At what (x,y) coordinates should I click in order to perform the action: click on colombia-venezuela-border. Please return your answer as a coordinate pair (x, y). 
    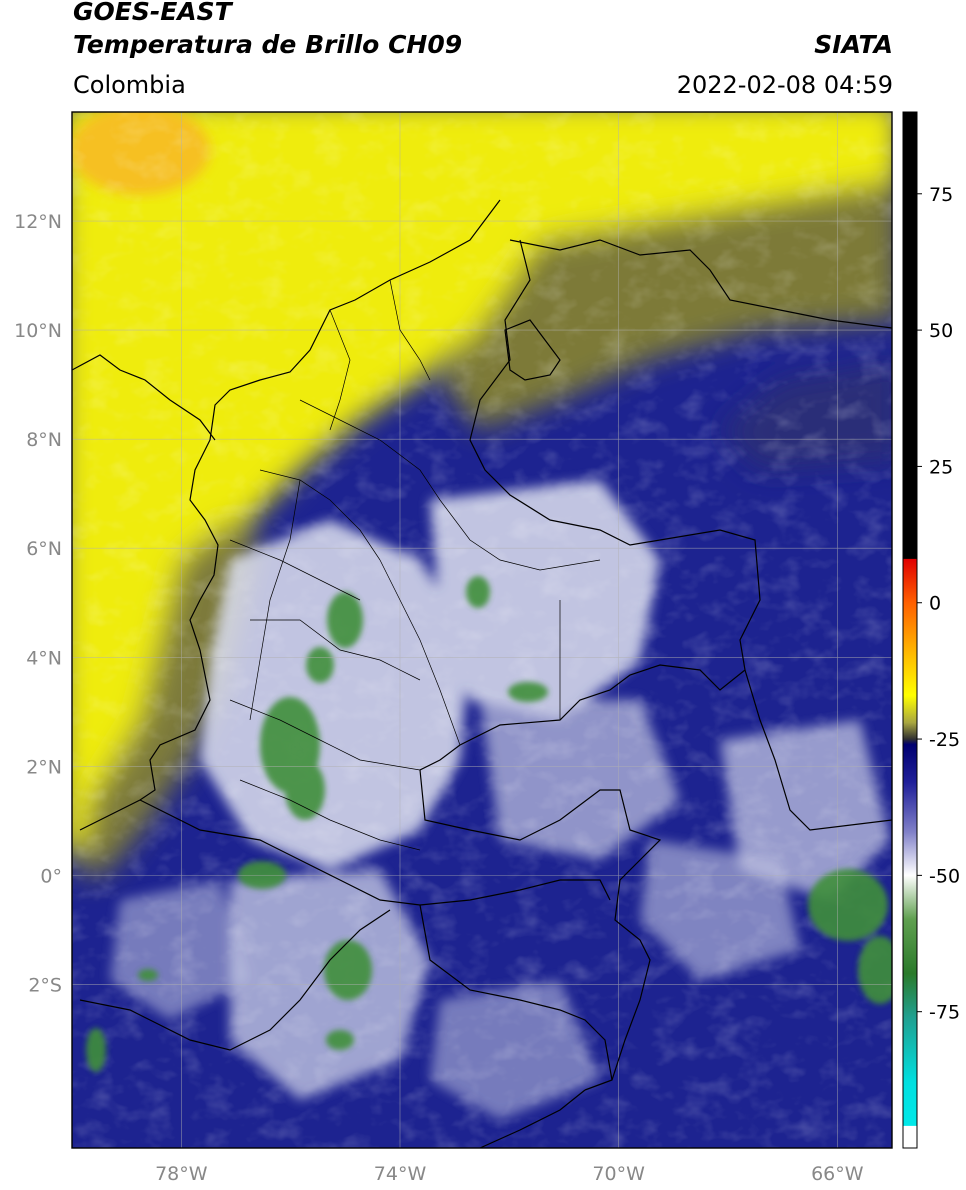
    Looking at the image, I should click on (610, 492).